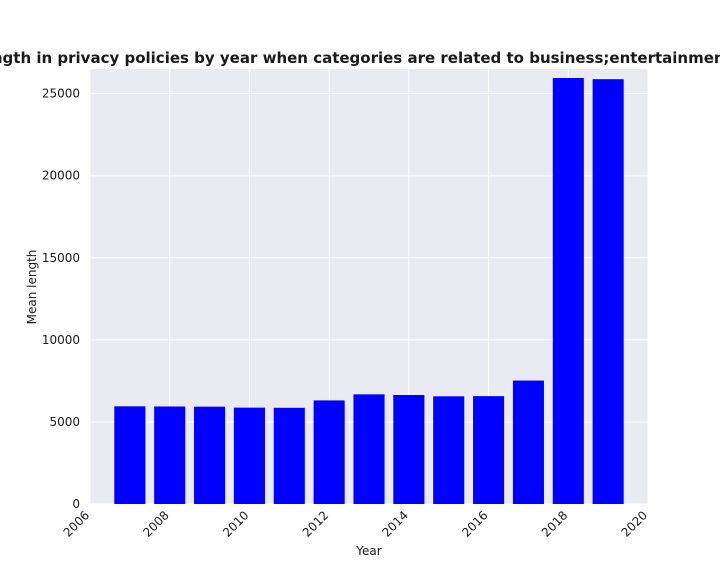  I want to click on y-tick-label: 25000, so click(61, 94).